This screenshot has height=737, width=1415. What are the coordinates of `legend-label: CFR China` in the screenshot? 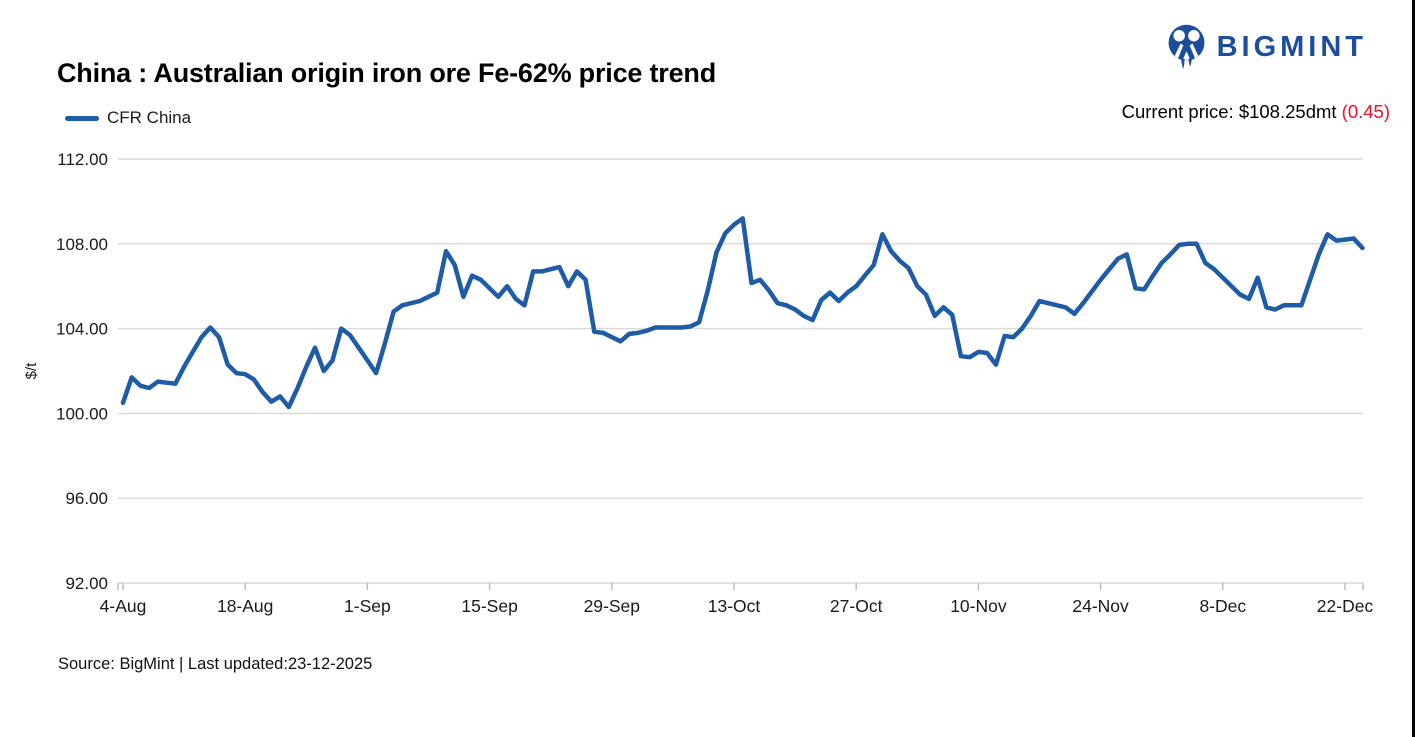 It's located at (149, 117).